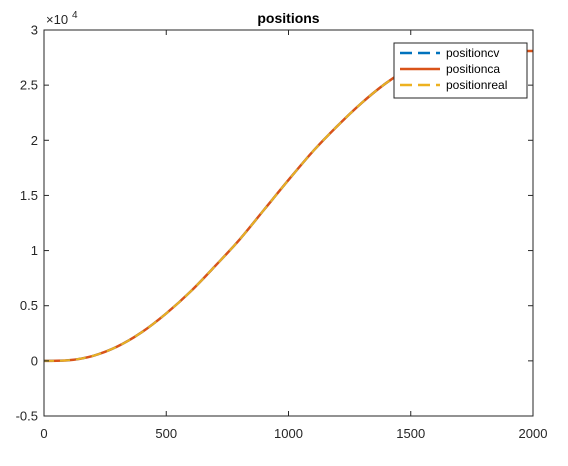  What do you see at coordinates (75, 15) in the screenshot?
I see `y-exponent-power: 4` at bounding box center [75, 15].